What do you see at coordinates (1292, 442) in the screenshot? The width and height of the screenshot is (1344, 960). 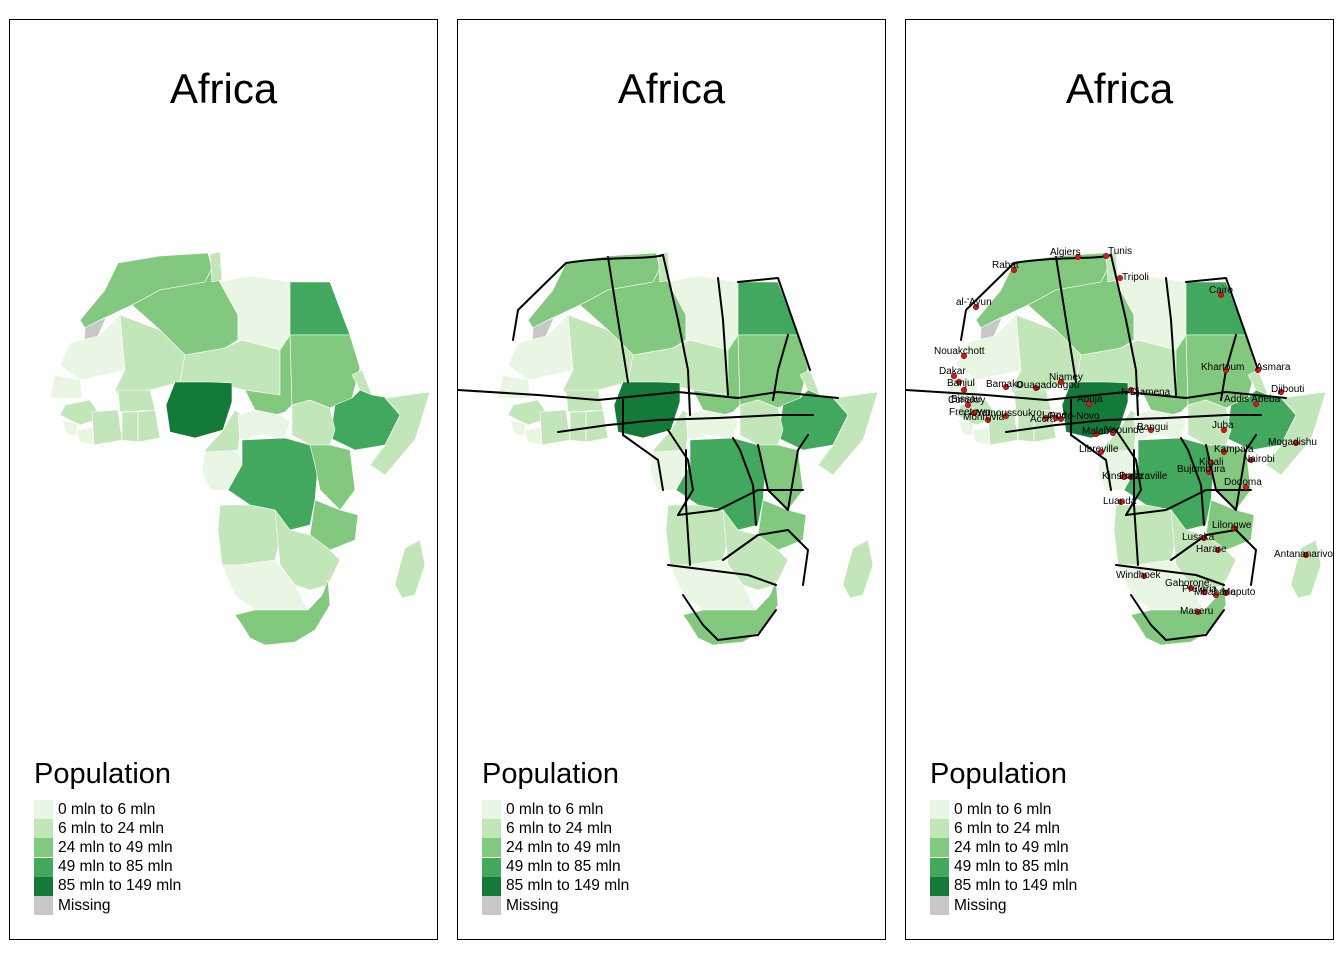 I see `capital-label: Mogadishu` at bounding box center [1292, 442].